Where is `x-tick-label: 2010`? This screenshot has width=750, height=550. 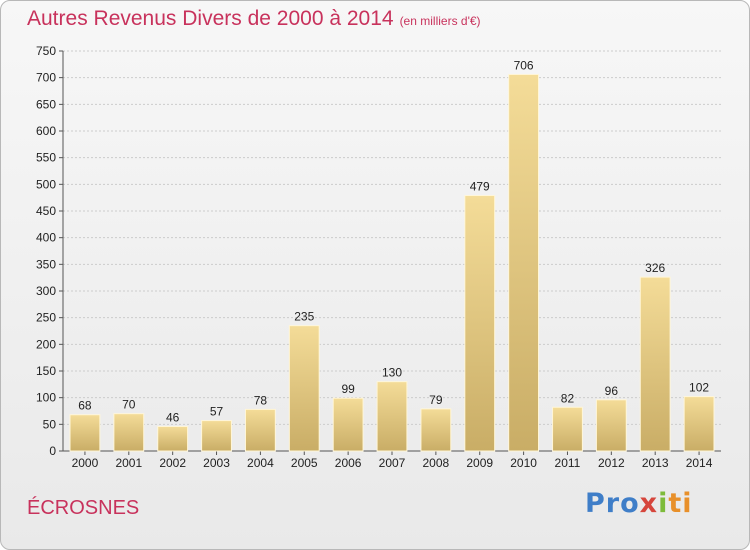 x-tick-label: 2010 is located at coordinates (523, 463).